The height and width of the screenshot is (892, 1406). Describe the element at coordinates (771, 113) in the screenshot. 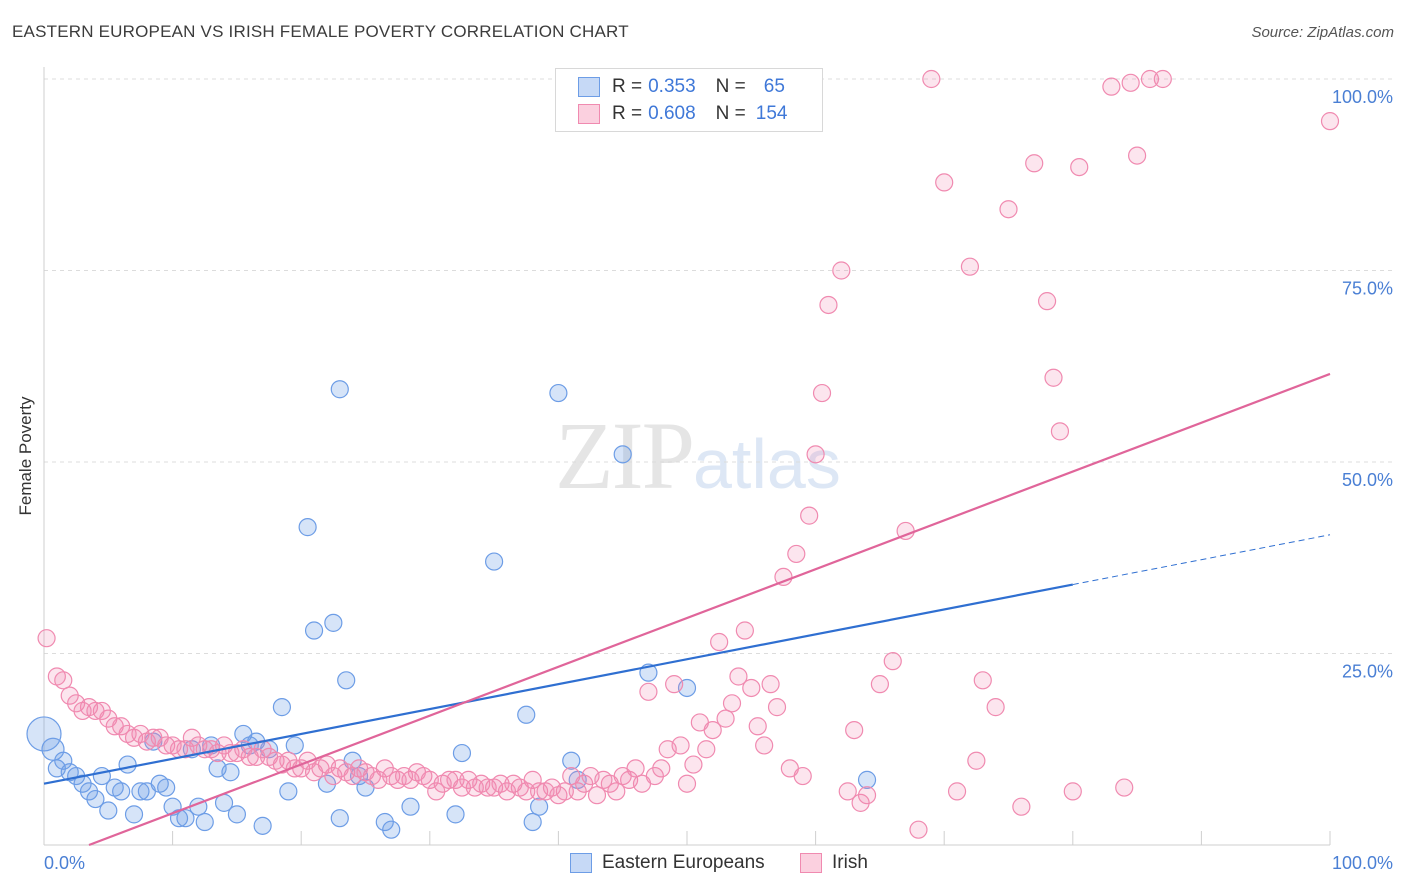

I see `legend-n-value: 154` at that location.